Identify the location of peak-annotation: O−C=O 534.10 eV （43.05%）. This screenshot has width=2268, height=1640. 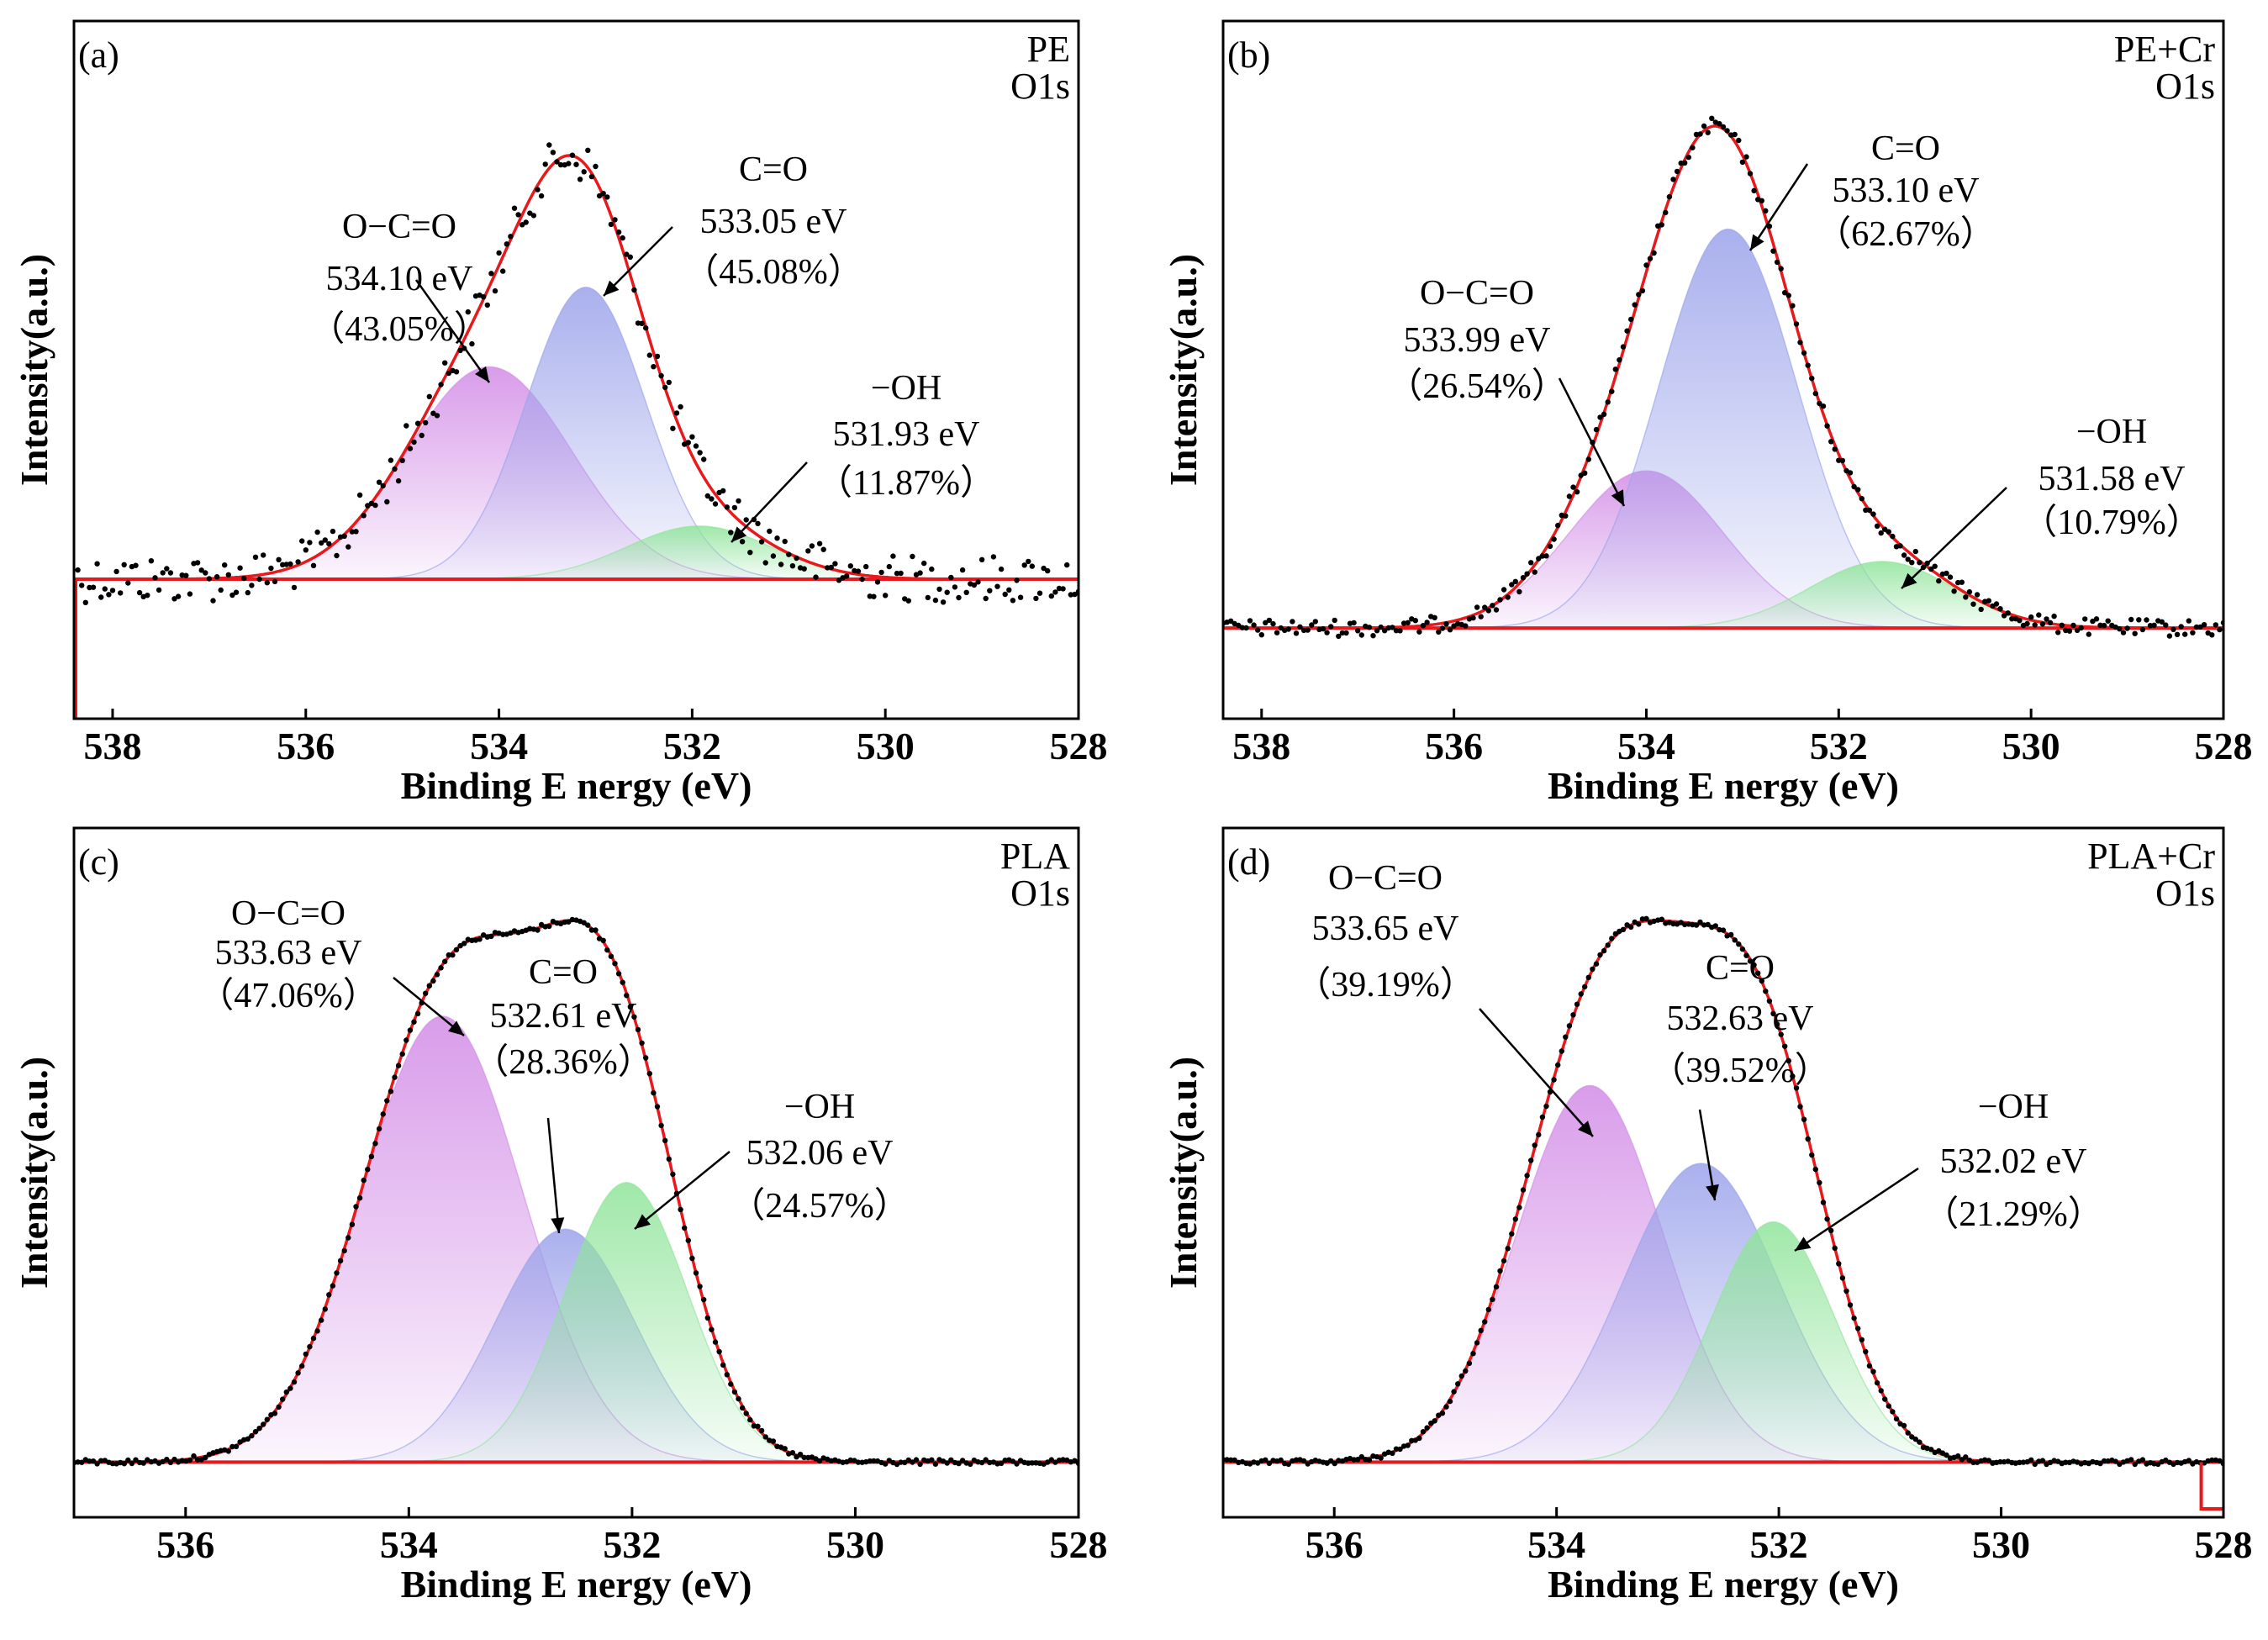
(400, 295).